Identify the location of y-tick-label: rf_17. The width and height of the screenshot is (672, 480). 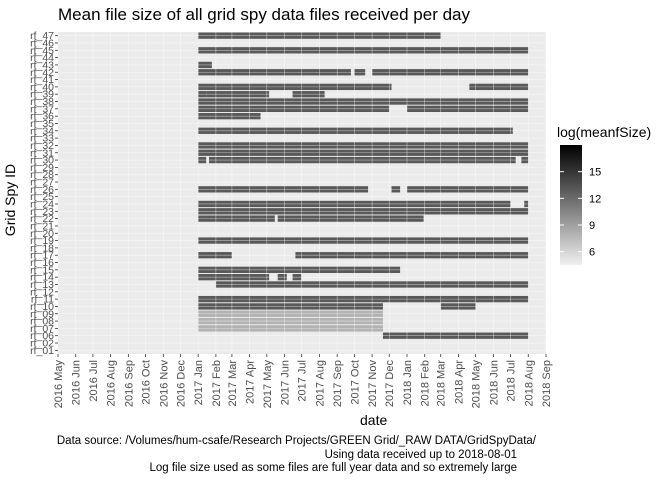
(42, 256).